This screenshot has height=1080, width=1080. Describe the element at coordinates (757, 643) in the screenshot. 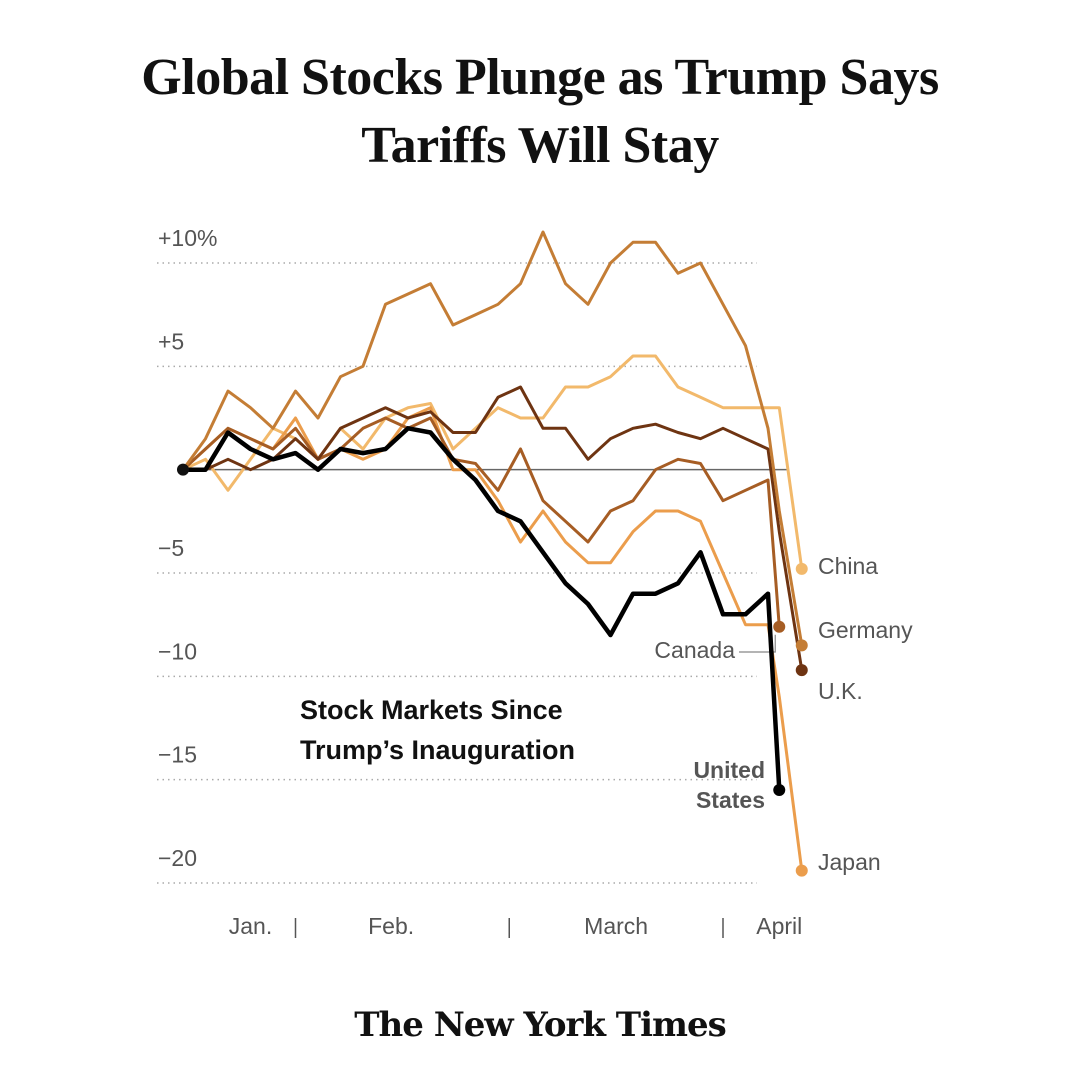

I see `leader-line` at that location.